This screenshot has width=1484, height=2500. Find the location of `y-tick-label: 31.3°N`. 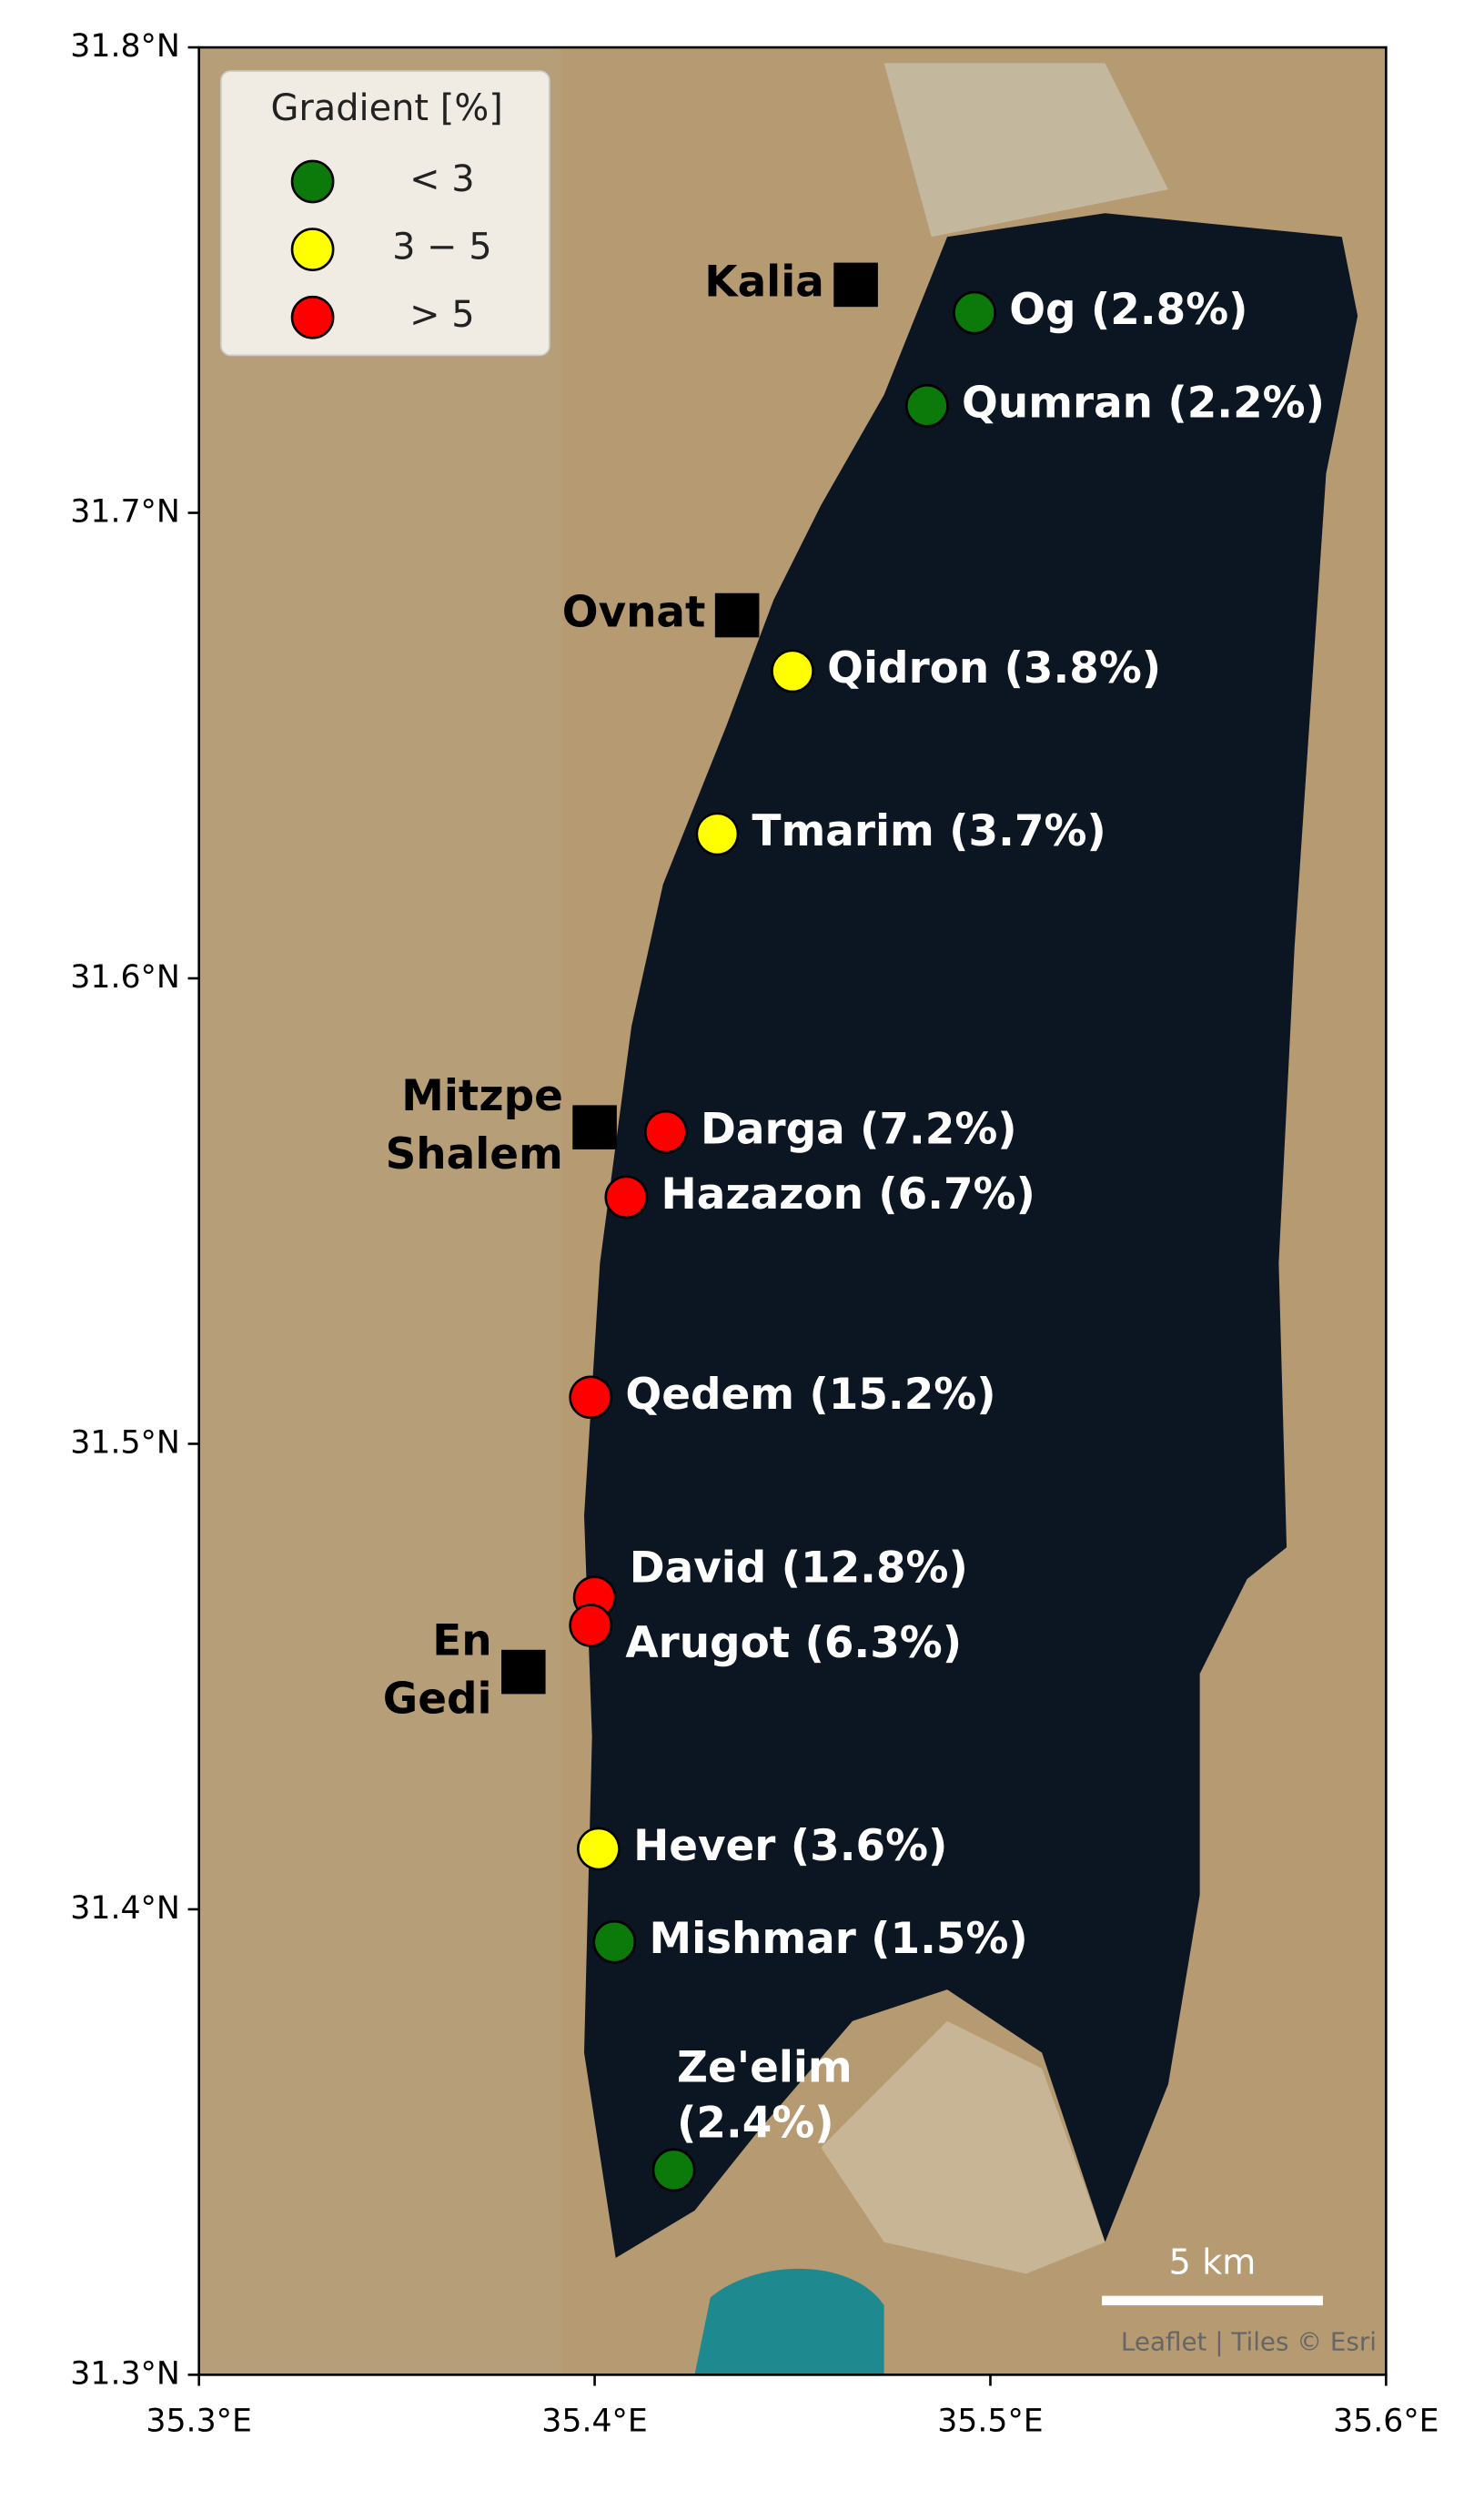

y-tick-label: 31.3°N is located at coordinates (125, 2373).